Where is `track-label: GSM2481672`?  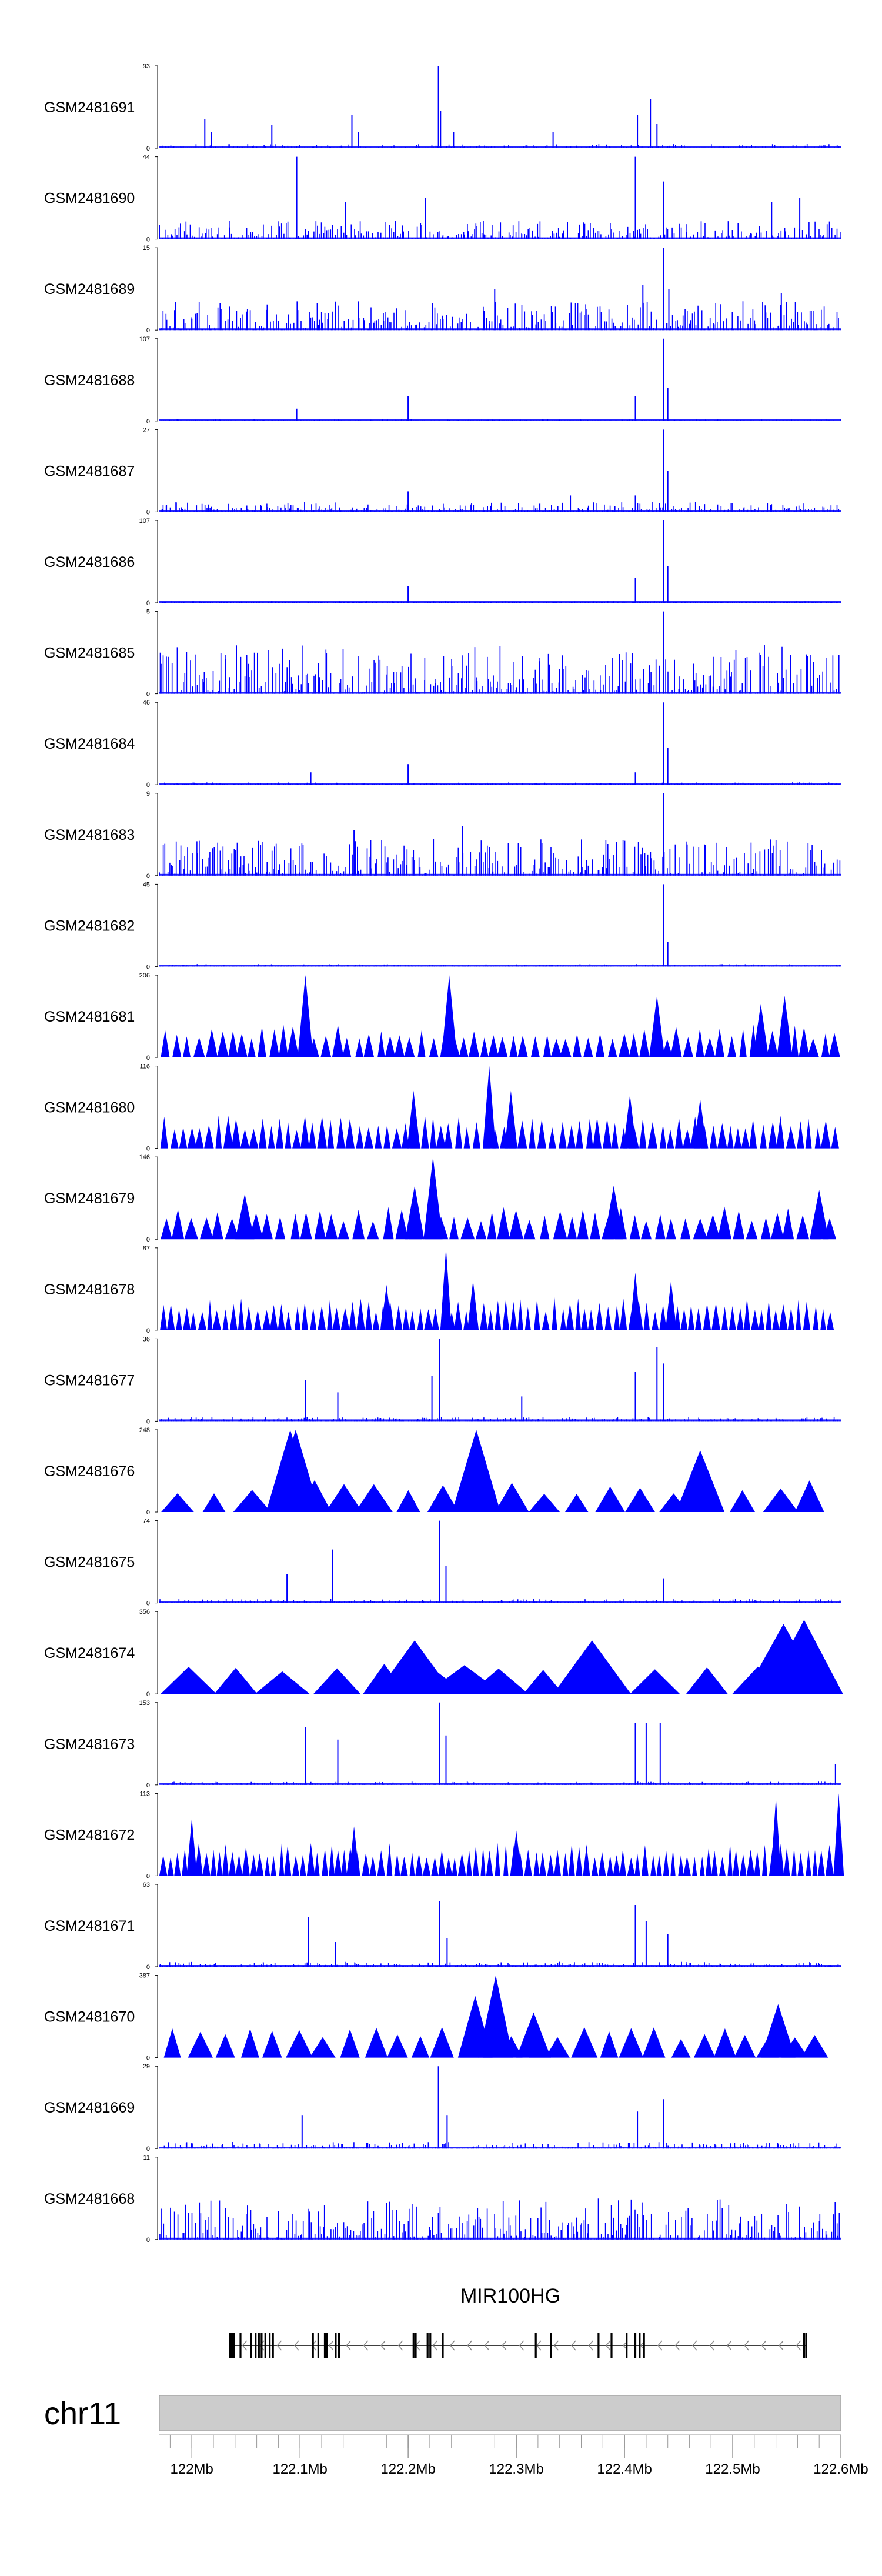
track-label: GSM2481672 is located at coordinates (89, 1835).